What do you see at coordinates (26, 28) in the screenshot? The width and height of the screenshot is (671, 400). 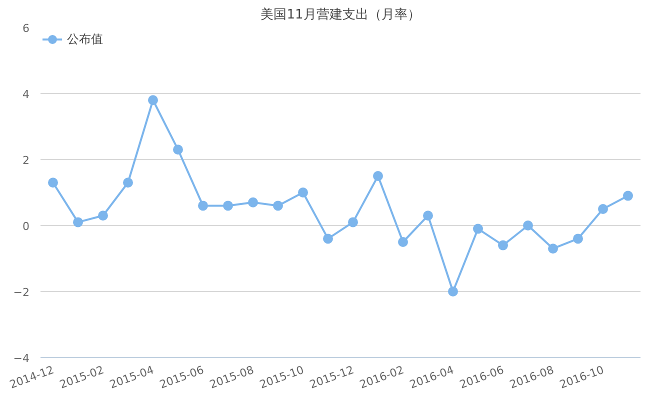 I see `y-tick-label: 6` at bounding box center [26, 28].